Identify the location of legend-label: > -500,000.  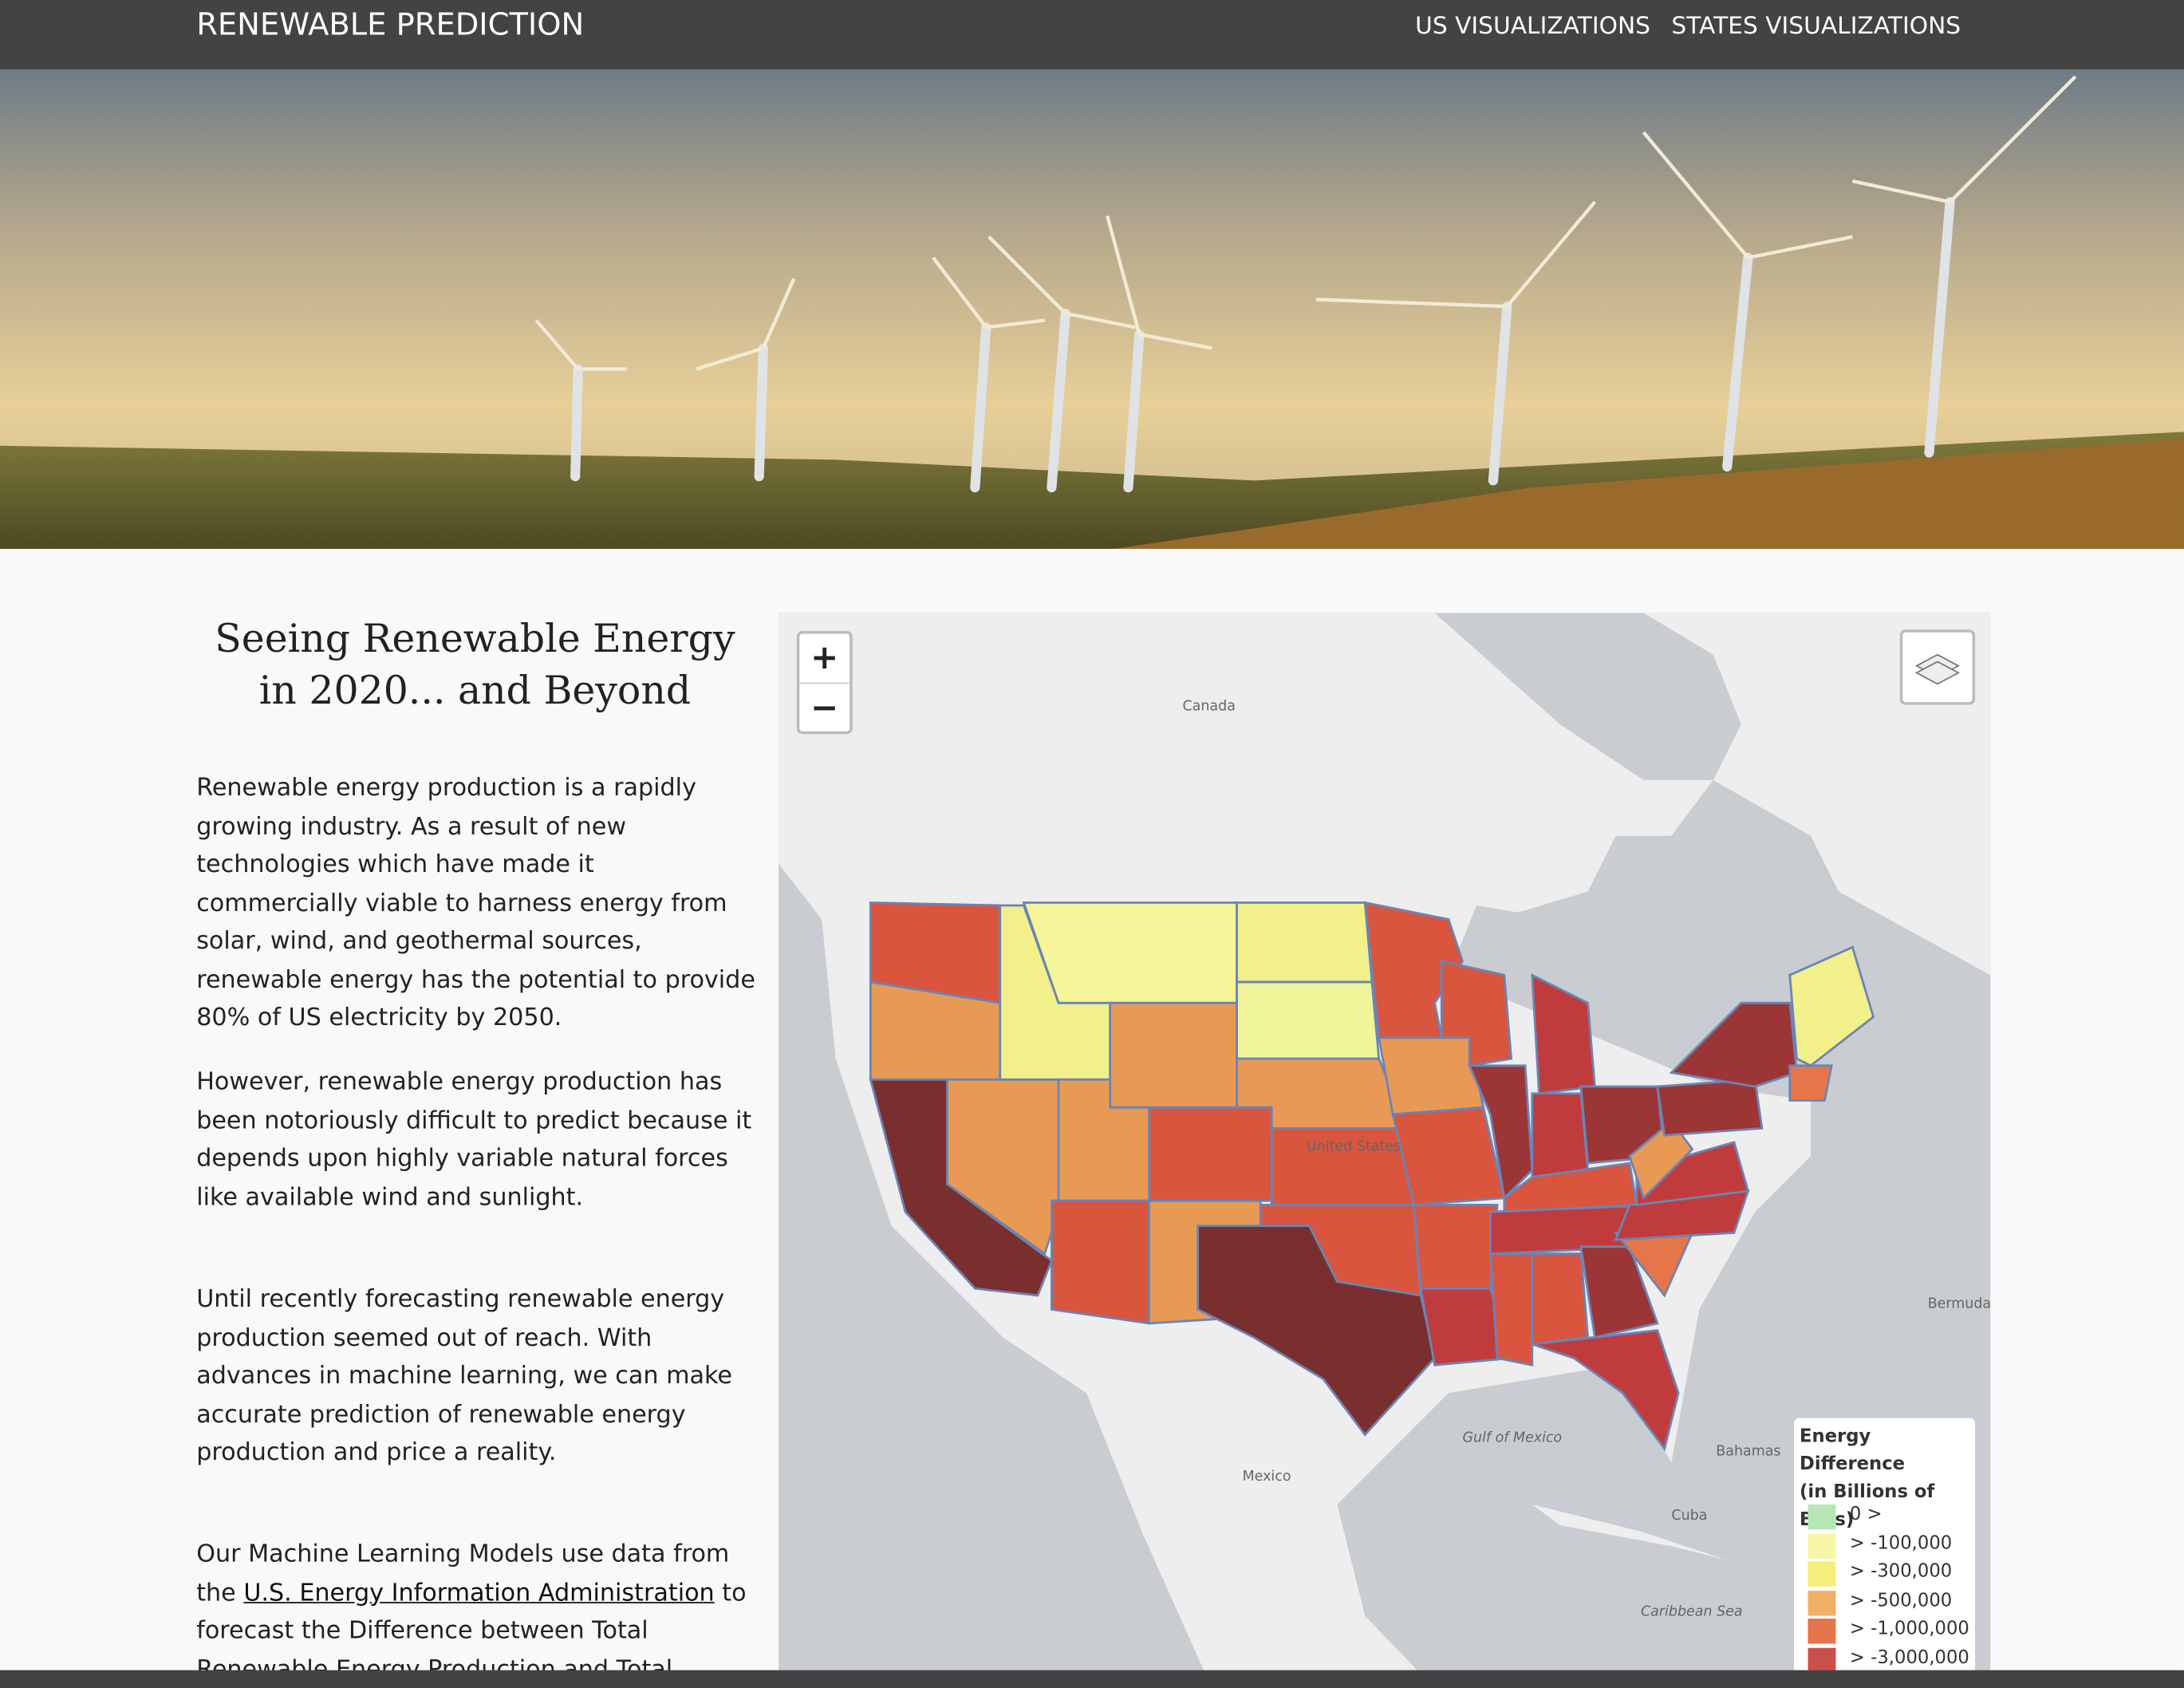
(1901, 1600).